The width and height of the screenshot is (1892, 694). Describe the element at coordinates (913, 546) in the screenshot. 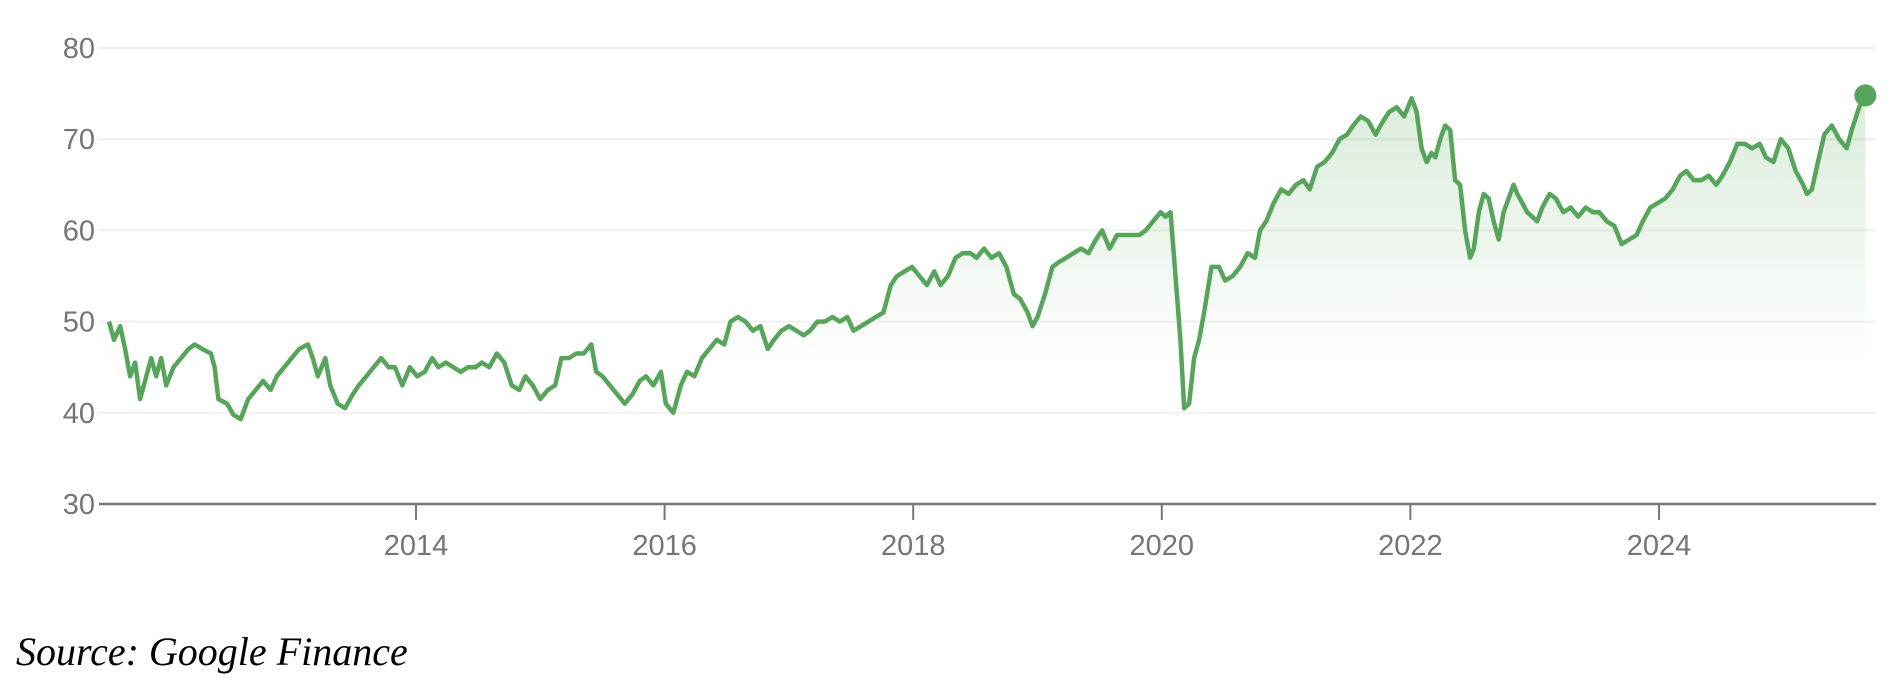

I see `x-tick-label: 2018` at that location.